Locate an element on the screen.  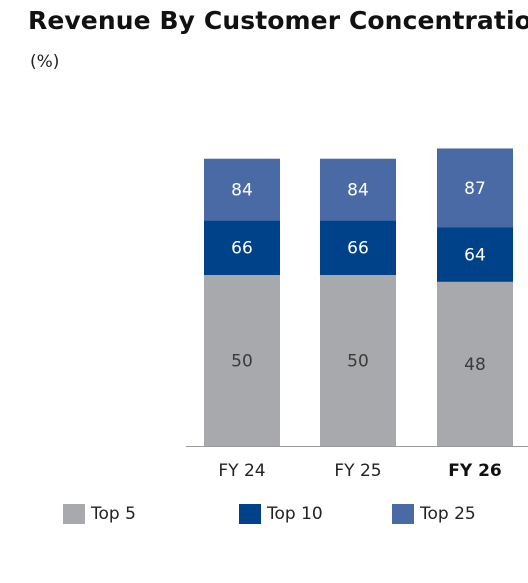
legend-item-top5: Top 5 is located at coordinates (99, 514).